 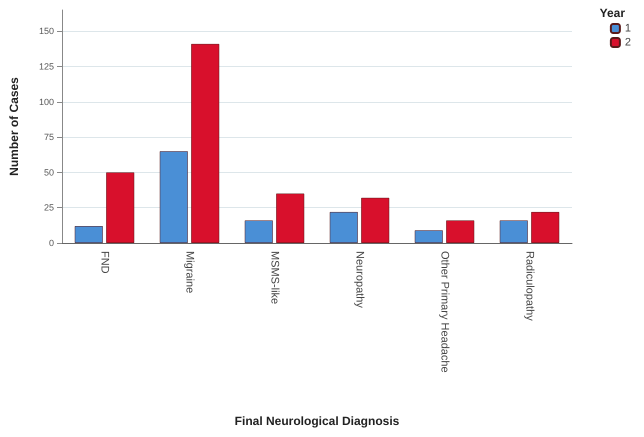 I want to click on y-tick-label: 0, so click(x=51, y=243).